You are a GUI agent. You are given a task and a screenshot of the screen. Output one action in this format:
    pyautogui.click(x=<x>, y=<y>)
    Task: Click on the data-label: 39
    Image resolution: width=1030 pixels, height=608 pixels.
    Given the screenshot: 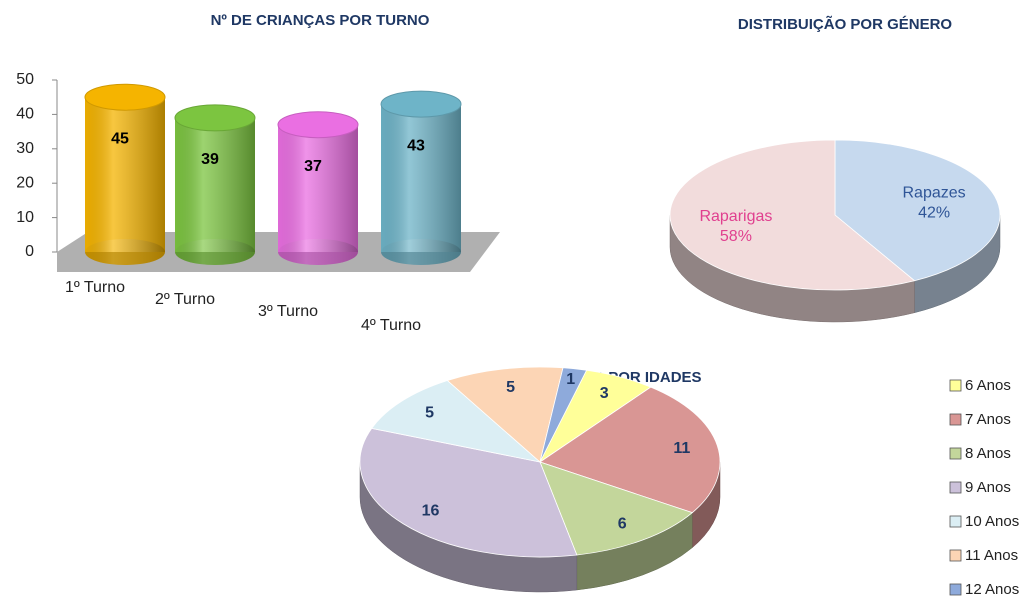 What is the action you would take?
    pyautogui.click(x=210, y=159)
    